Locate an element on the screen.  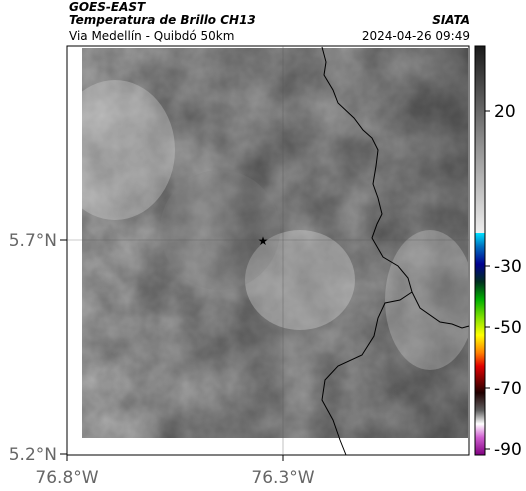
lon-tick-label: 76.3°W is located at coordinates (282, 478).